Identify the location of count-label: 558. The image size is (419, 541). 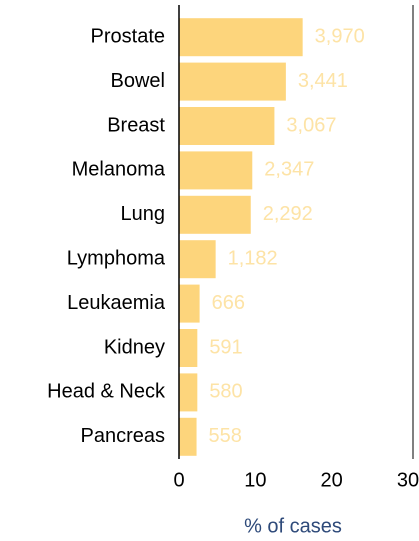
(225, 436).